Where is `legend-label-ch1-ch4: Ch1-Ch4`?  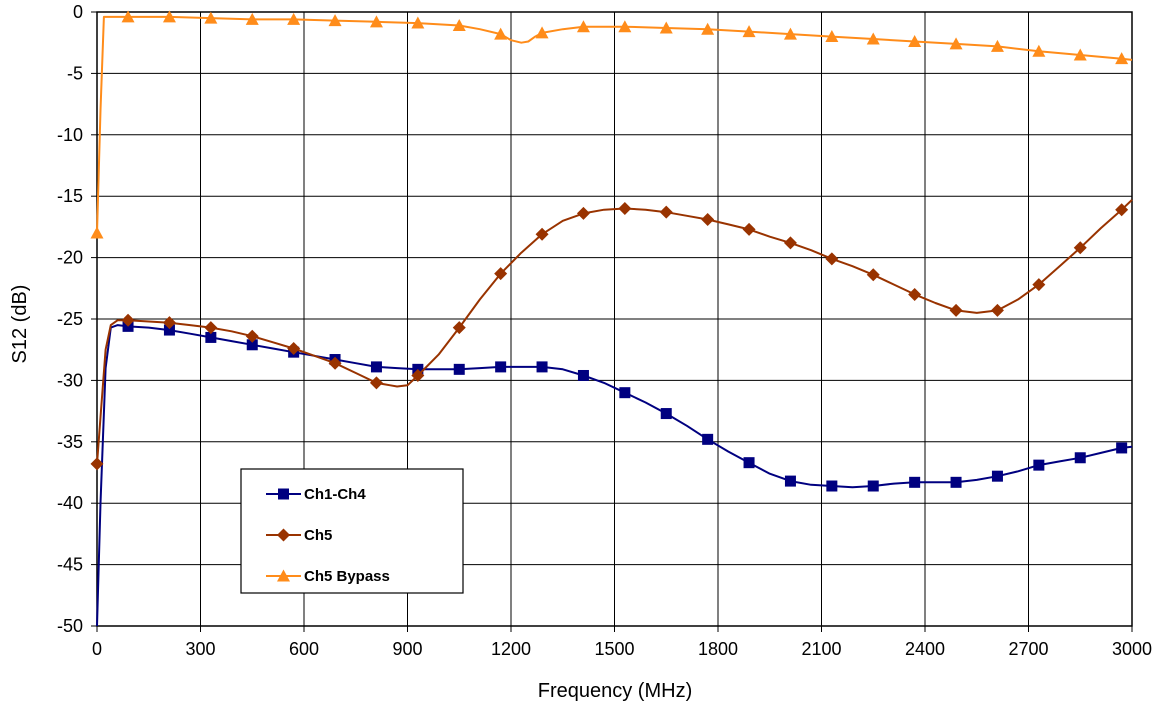 legend-label-ch1-ch4: Ch1-Ch4 is located at coordinates (335, 494).